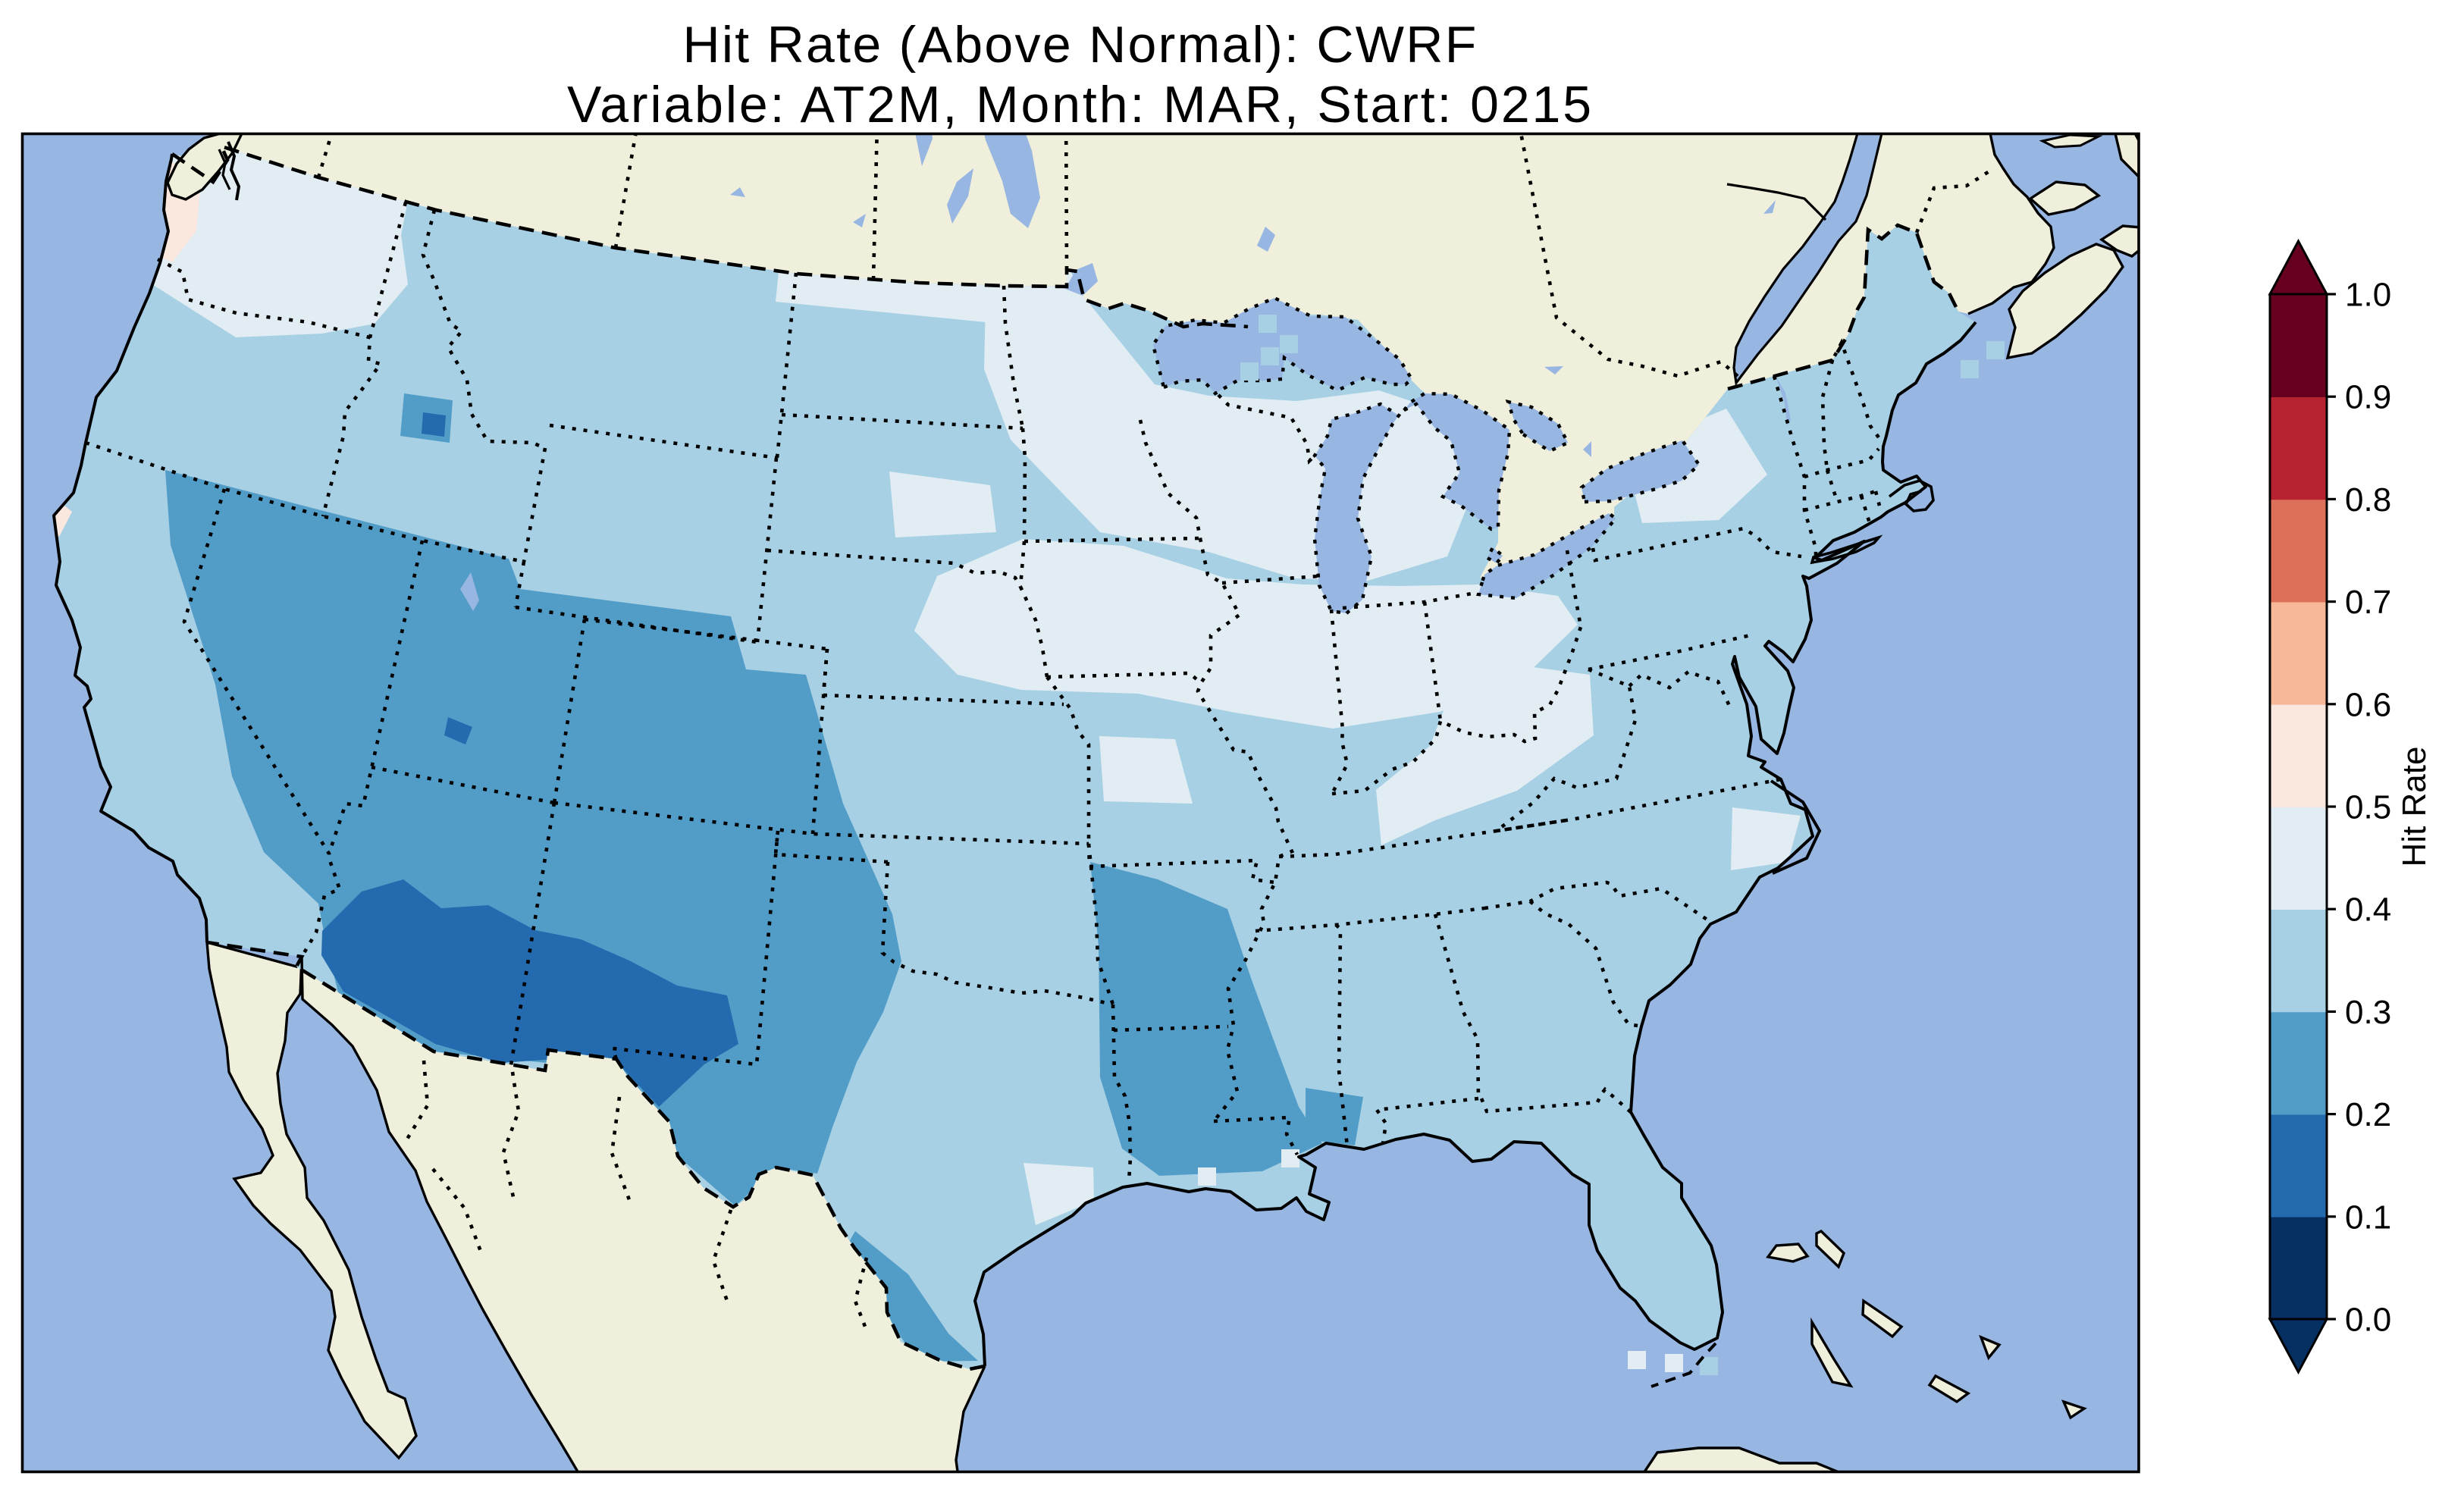 This screenshot has height=1498, width=2464. What do you see at coordinates (2368, 910) in the screenshot?
I see `svg-text: 0.4` at bounding box center [2368, 910].